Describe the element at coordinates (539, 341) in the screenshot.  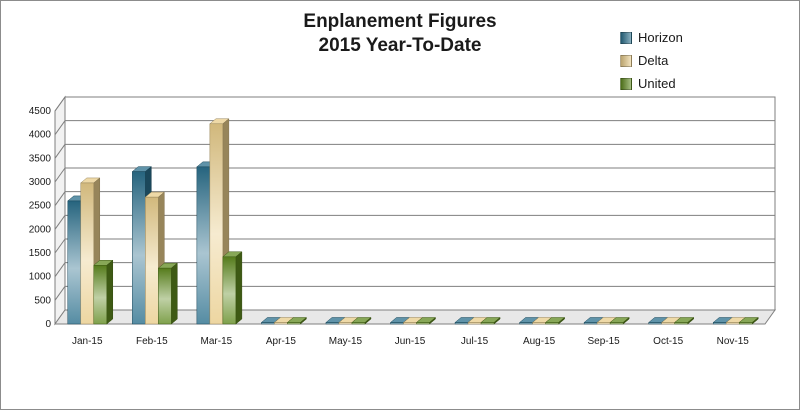
I see `x-tick-label: Aug-15` at that location.